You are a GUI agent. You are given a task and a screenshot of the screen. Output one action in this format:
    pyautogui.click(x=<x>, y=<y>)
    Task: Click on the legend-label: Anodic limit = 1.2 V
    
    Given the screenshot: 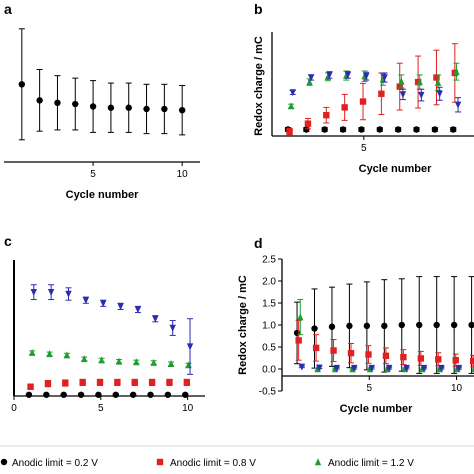 What is the action you would take?
    pyautogui.click(x=371, y=463)
    